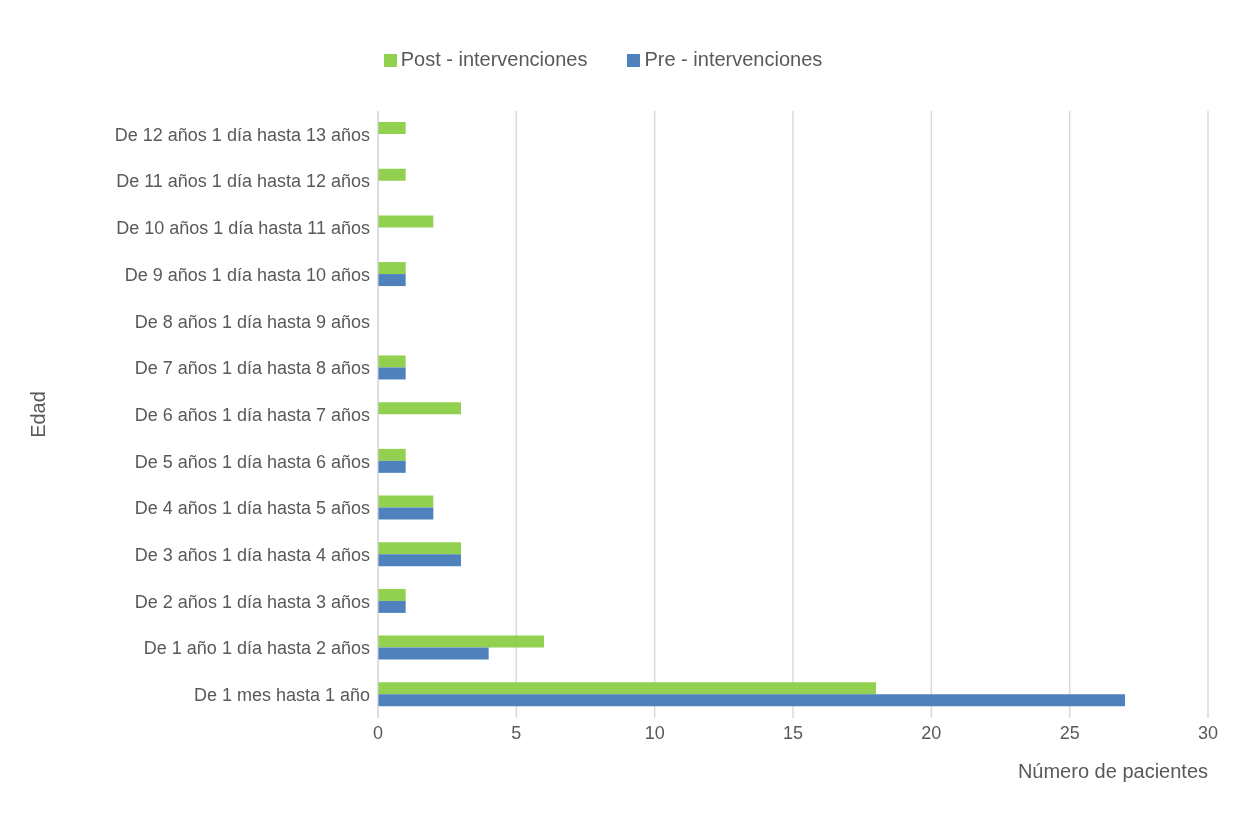 This screenshot has width=1260, height=827. What do you see at coordinates (242, 134) in the screenshot?
I see `y-tick-label: De 12 años 1 día hasta 13 años` at bounding box center [242, 134].